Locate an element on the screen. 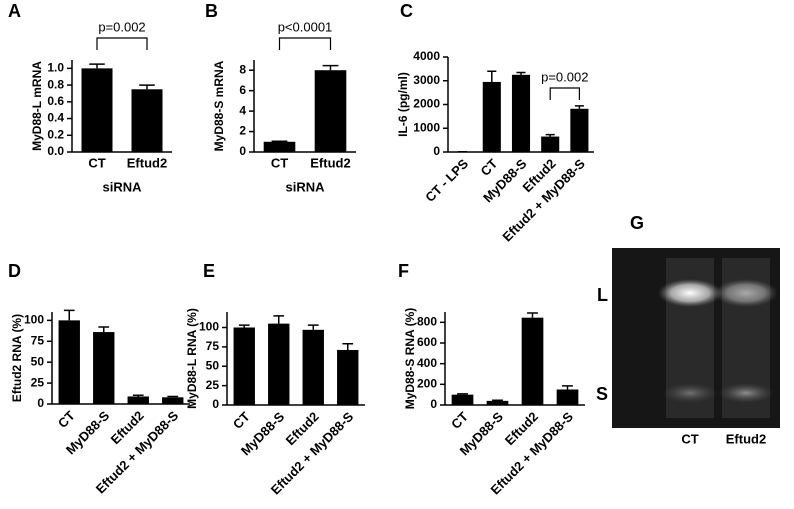  lane-label: Eftud2 is located at coordinates (746, 438).